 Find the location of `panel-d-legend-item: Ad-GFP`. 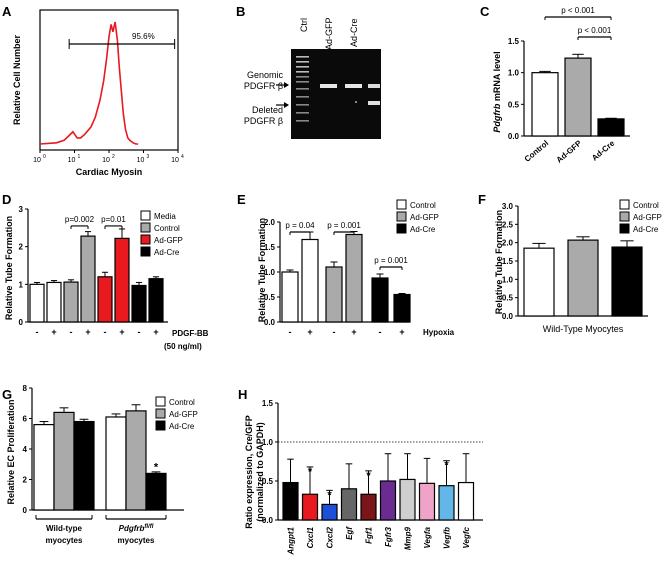

panel-d-legend-item: Ad-GFP is located at coordinates (168, 240).